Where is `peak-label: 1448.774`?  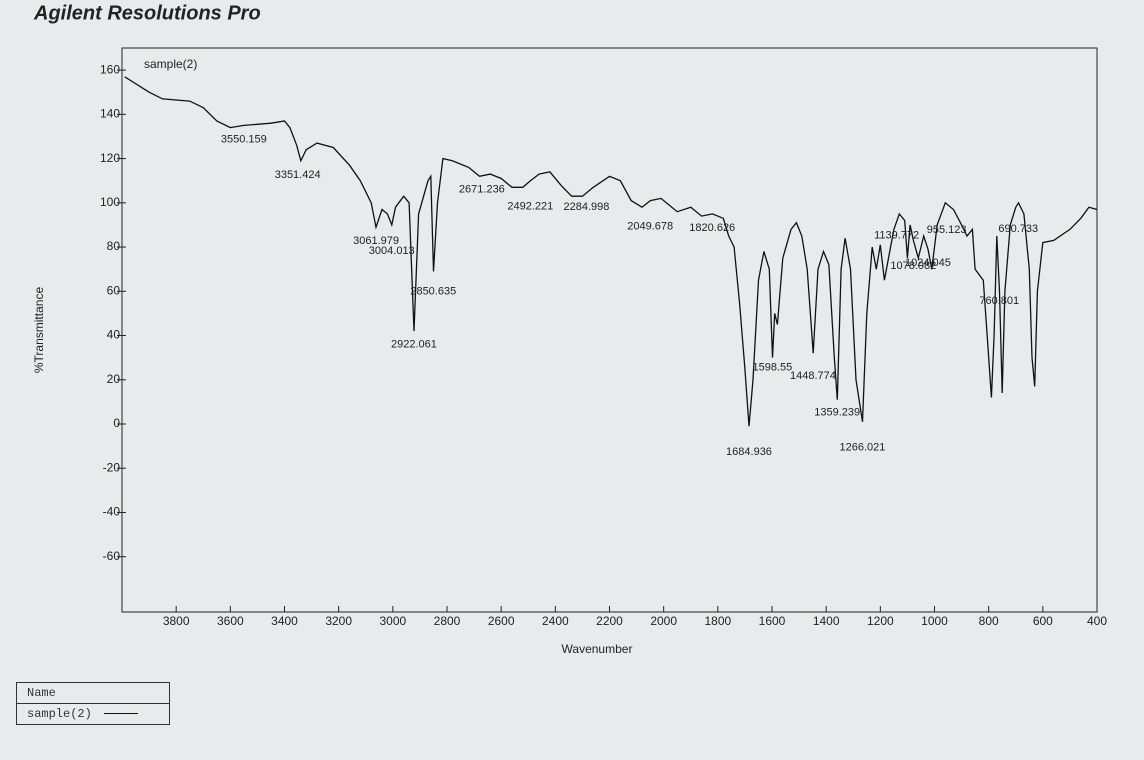
peak-label: 1448.774 is located at coordinates (813, 376).